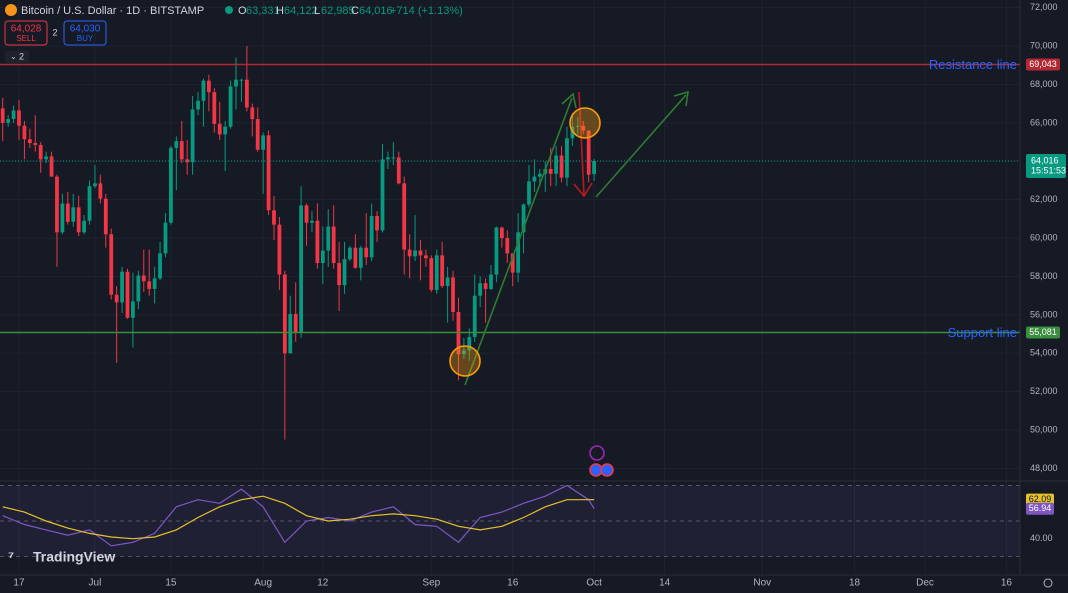  Describe the element at coordinates (13, 56) in the screenshot. I see `toggle-icon: ⌄` at that location.